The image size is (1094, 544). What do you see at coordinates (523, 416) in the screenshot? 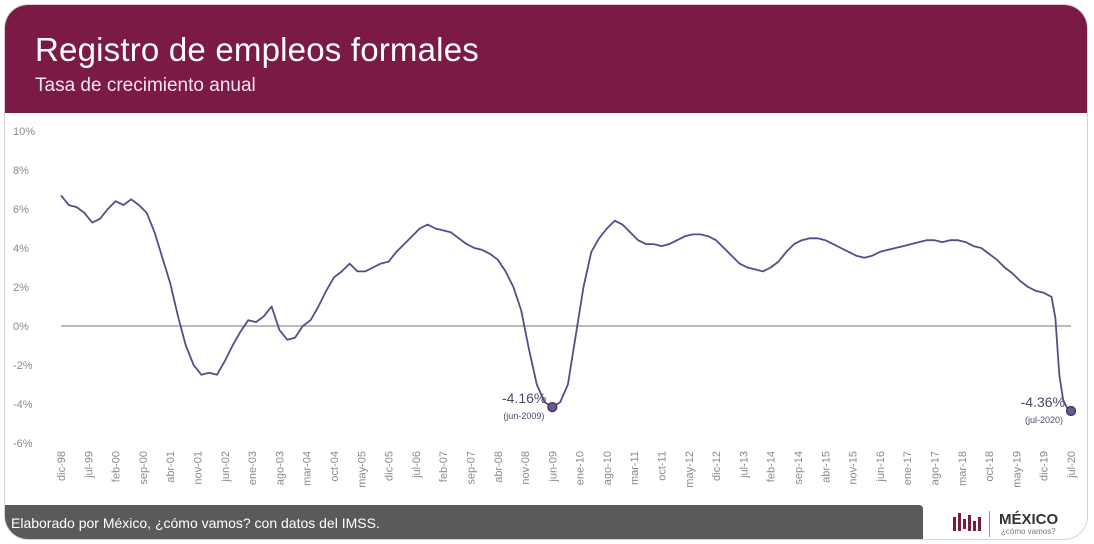
I see `annotation-date-label: (jun-2009)` at bounding box center [523, 416].